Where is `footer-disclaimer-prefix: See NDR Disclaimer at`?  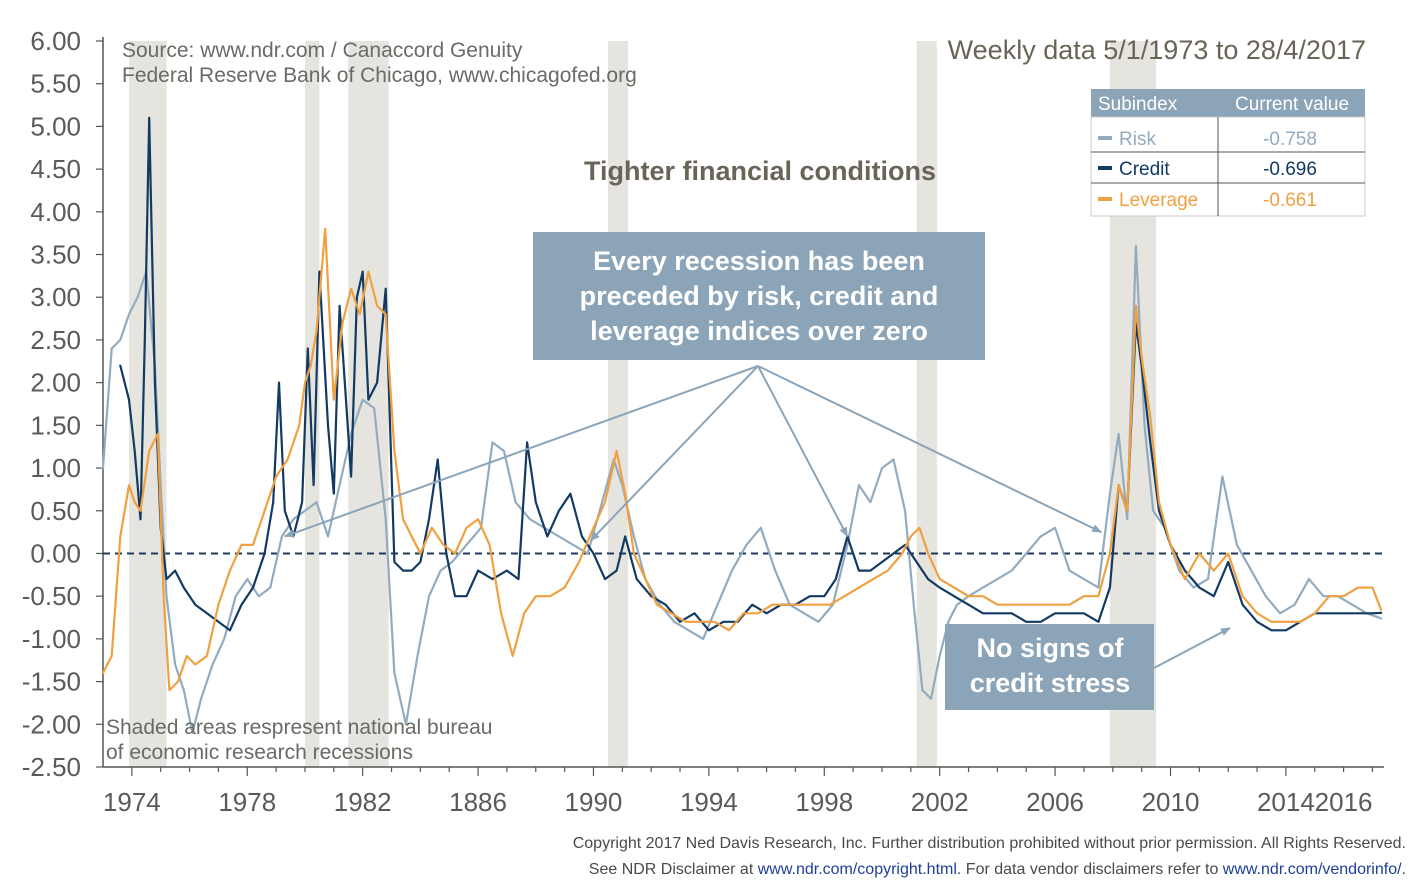 footer-disclaimer-prefix: See NDR Disclaimer at is located at coordinates (673, 869).